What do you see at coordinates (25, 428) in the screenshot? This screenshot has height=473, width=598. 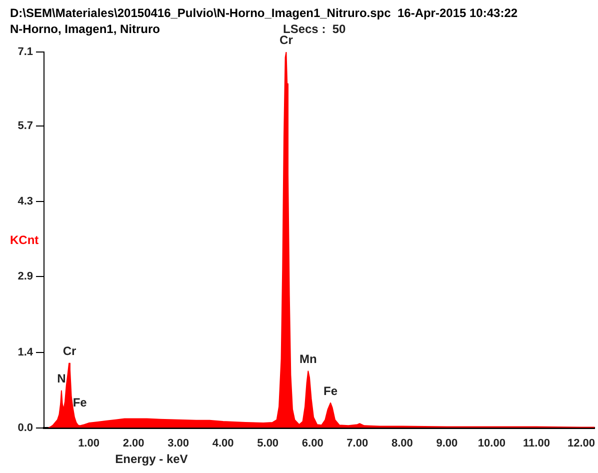 I see `y-tick-label: 0.0` at bounding box center [25, 428].